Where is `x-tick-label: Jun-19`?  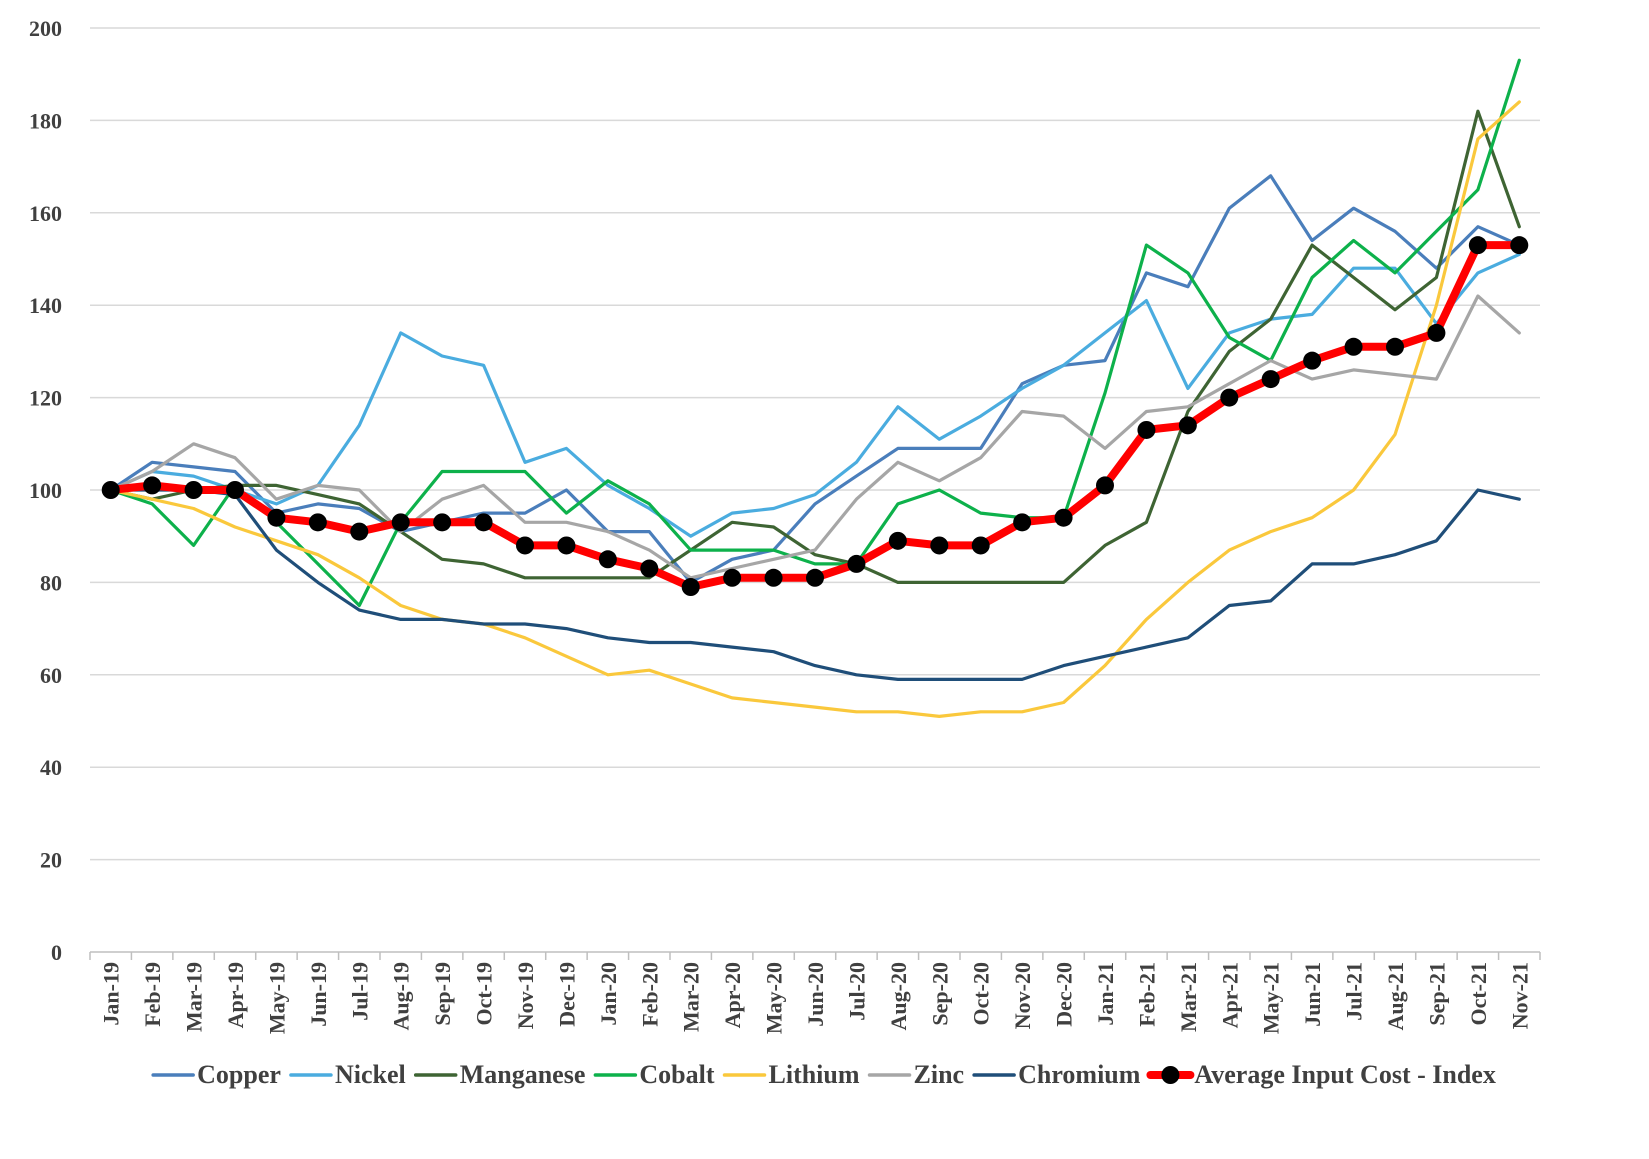 x-tick-label: Jun-19 is located at coordinates (318, 994).